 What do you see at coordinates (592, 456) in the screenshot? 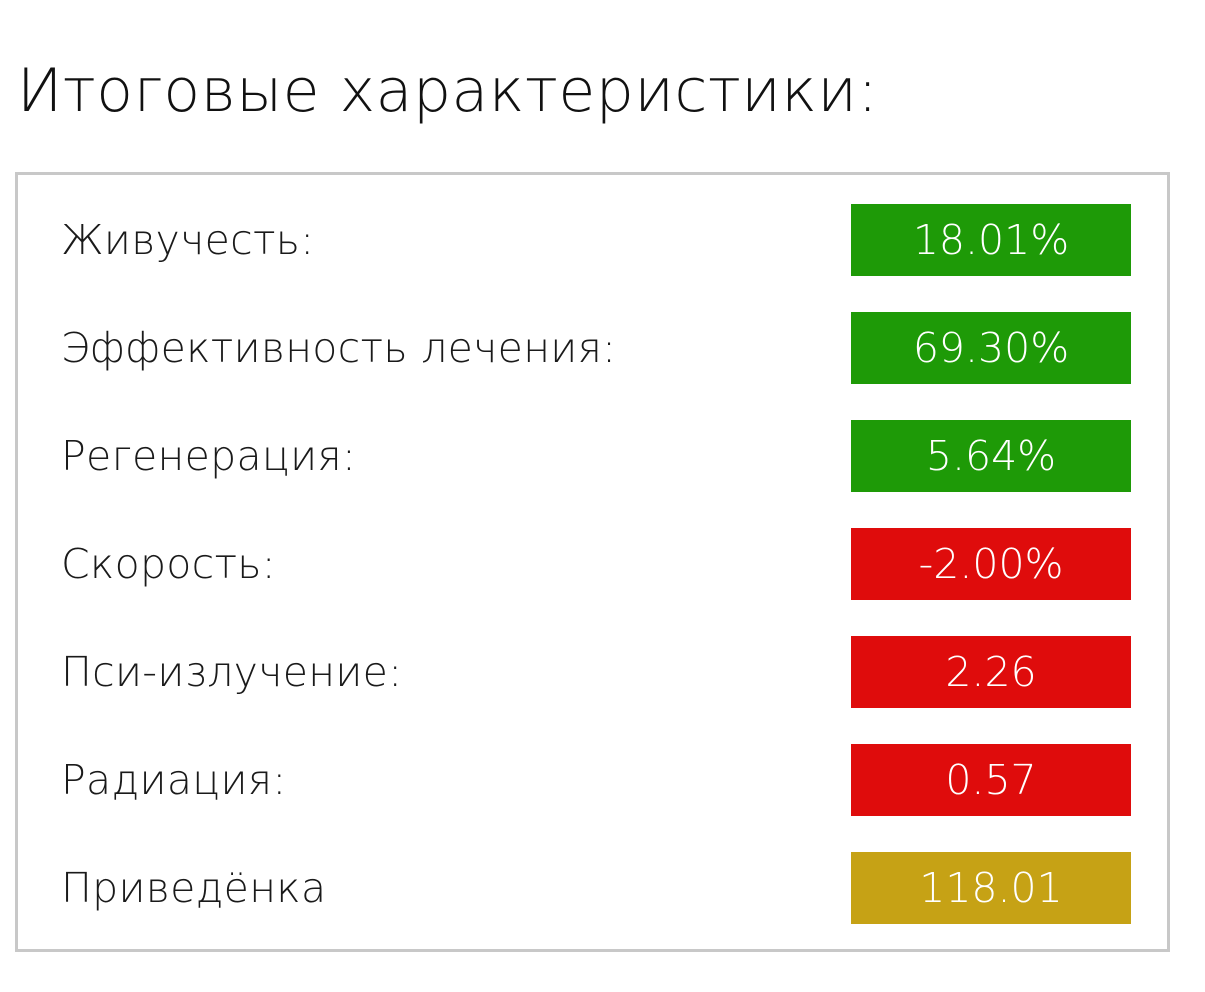
I see `stat-row-regeneration: Регенерация: 5.64%` at bounding box center [592, 456].